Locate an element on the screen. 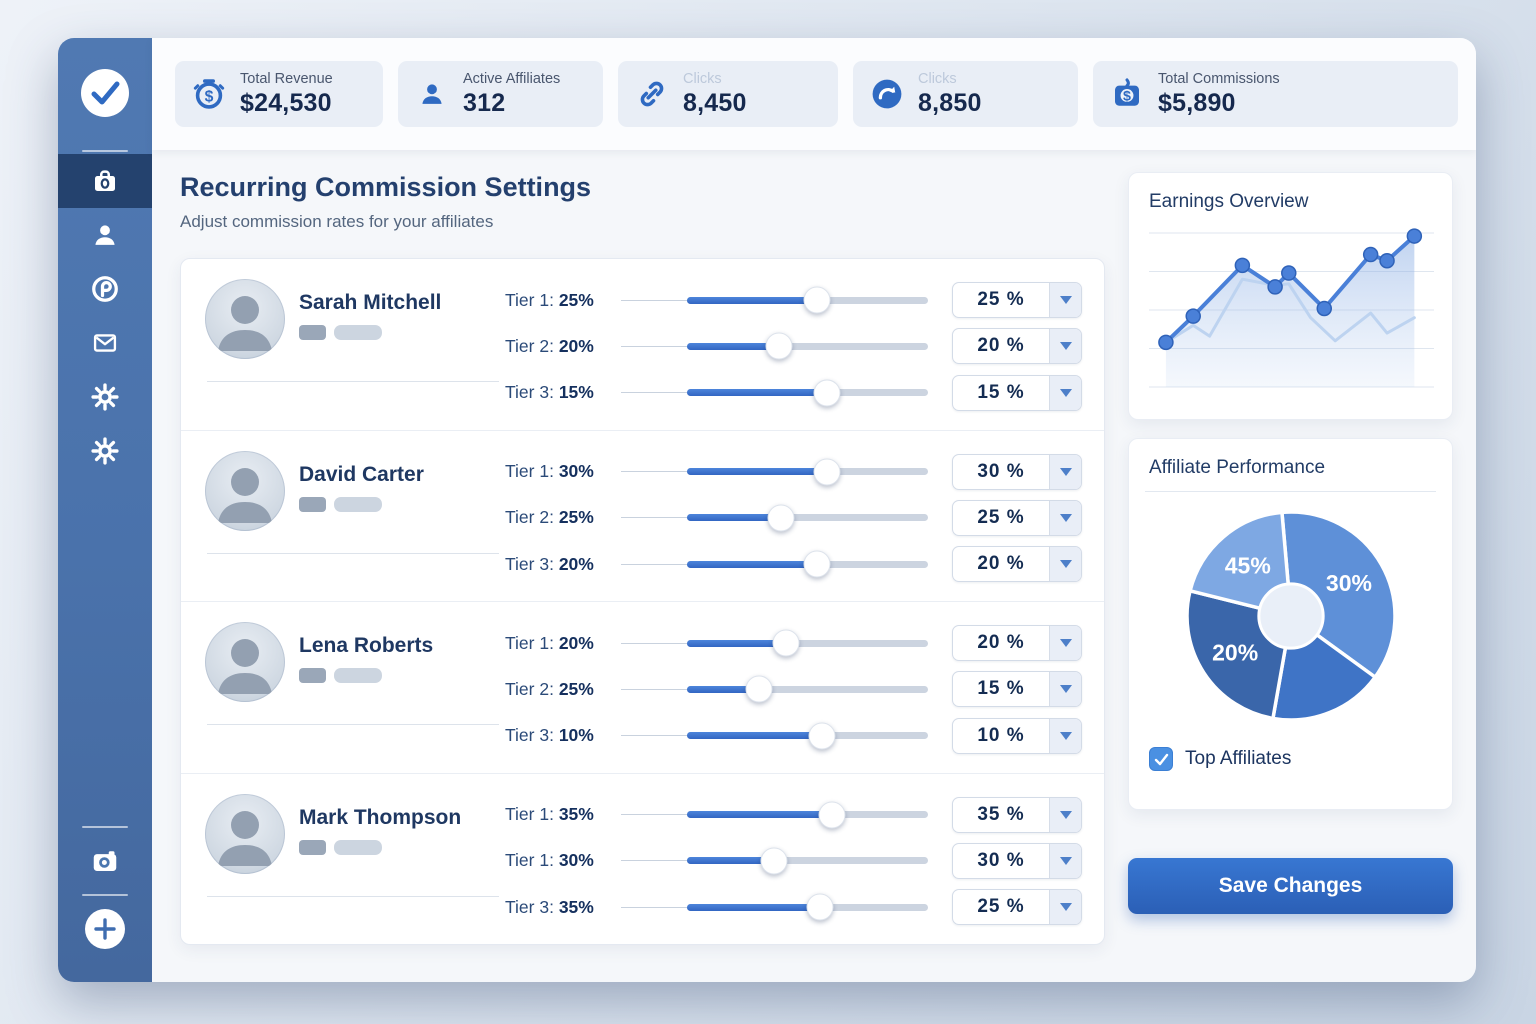 The width and height of the screenshot is (1536, 1024). stat-card-clicks-1: Clicks 8,450 is located at coordinates (728, 94).